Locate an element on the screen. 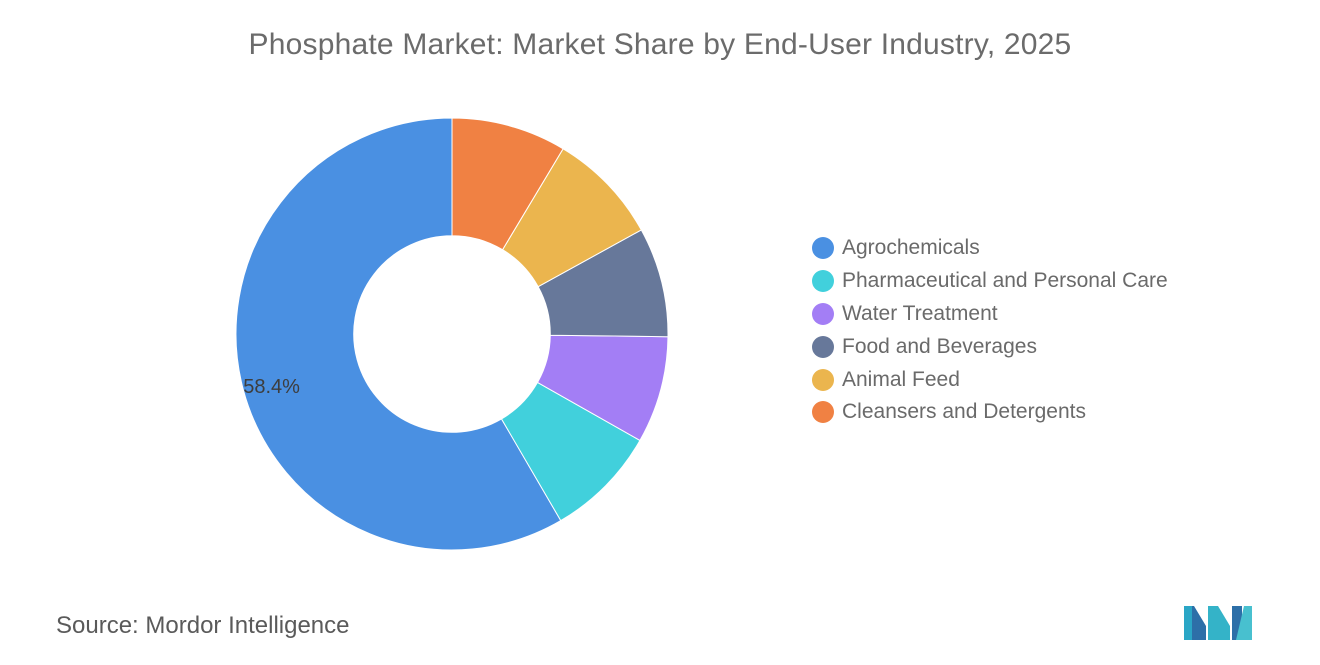 This screenshot has height=665, width=1320. legend-label: Food and Beverages is located at coordinates (939, 346).